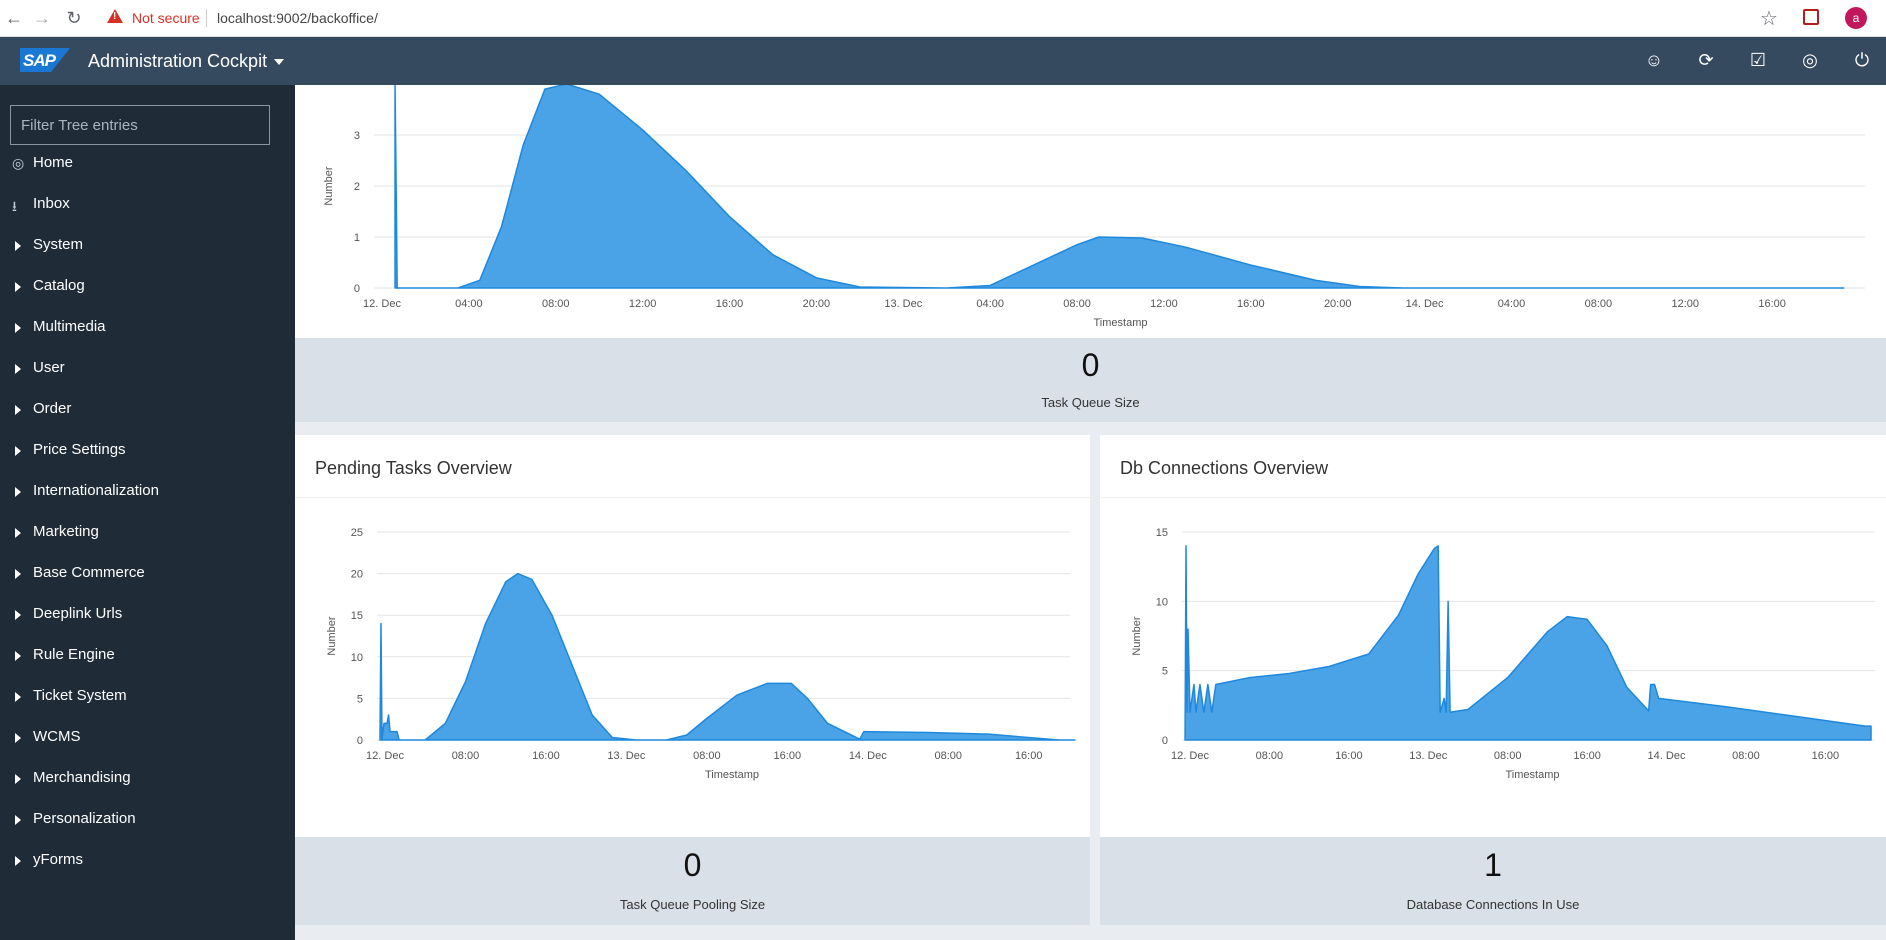  I want to click on checklist-icon: ☑, so click(1758, 60).